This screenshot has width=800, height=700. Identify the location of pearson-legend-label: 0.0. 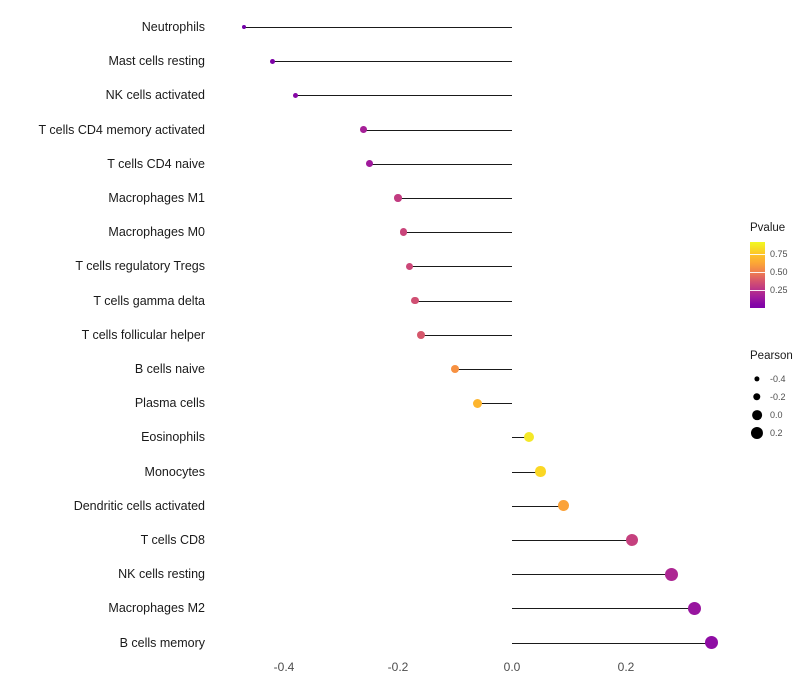
(776, 415).